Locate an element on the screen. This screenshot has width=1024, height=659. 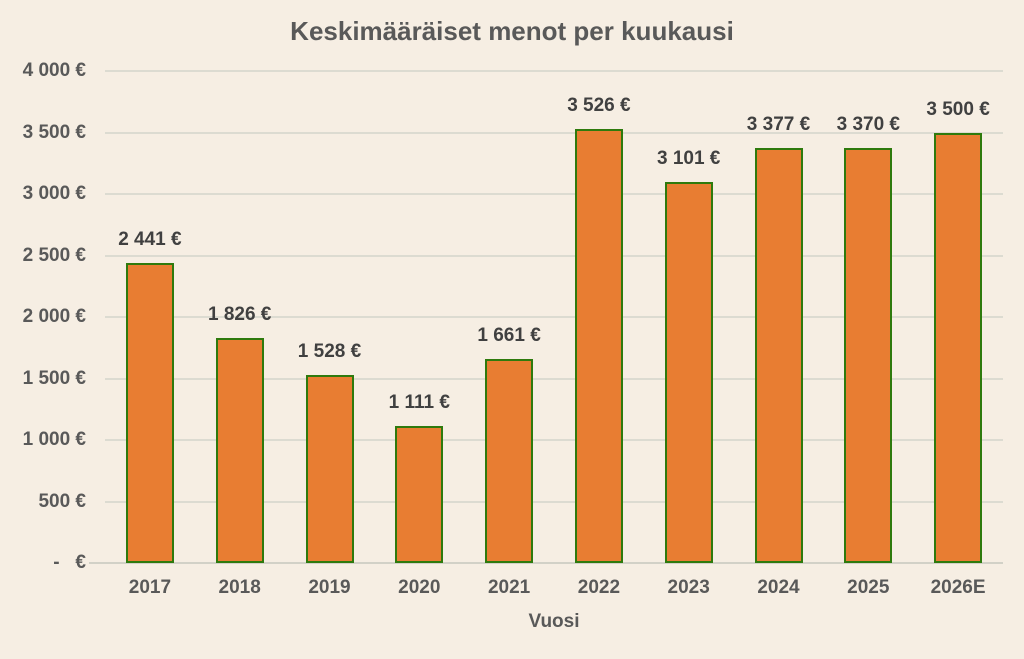
y-axis-tick-label: 2 500 € is located at coordinates (54, 255).